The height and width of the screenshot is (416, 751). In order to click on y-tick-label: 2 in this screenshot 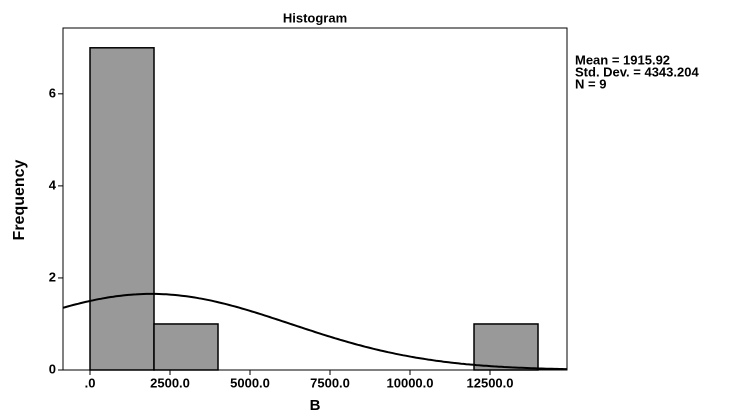, I will do `click(52, 276)`.